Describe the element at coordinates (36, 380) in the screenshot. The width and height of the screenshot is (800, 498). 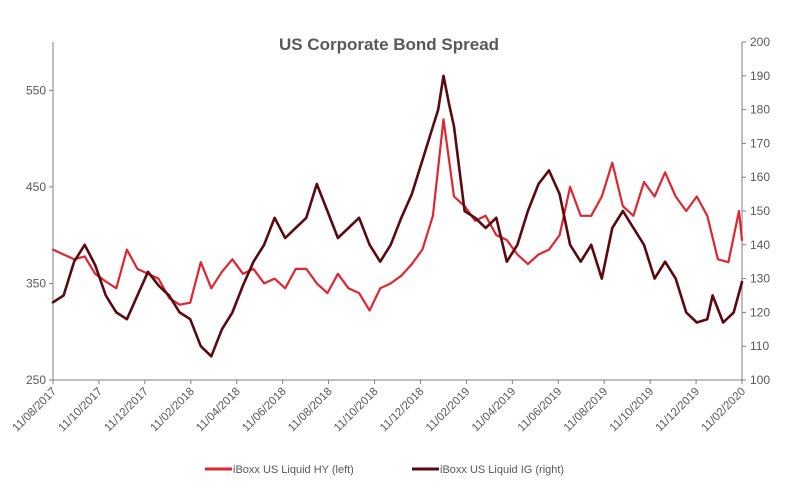
I see `left-tick-label: 250` at that location.